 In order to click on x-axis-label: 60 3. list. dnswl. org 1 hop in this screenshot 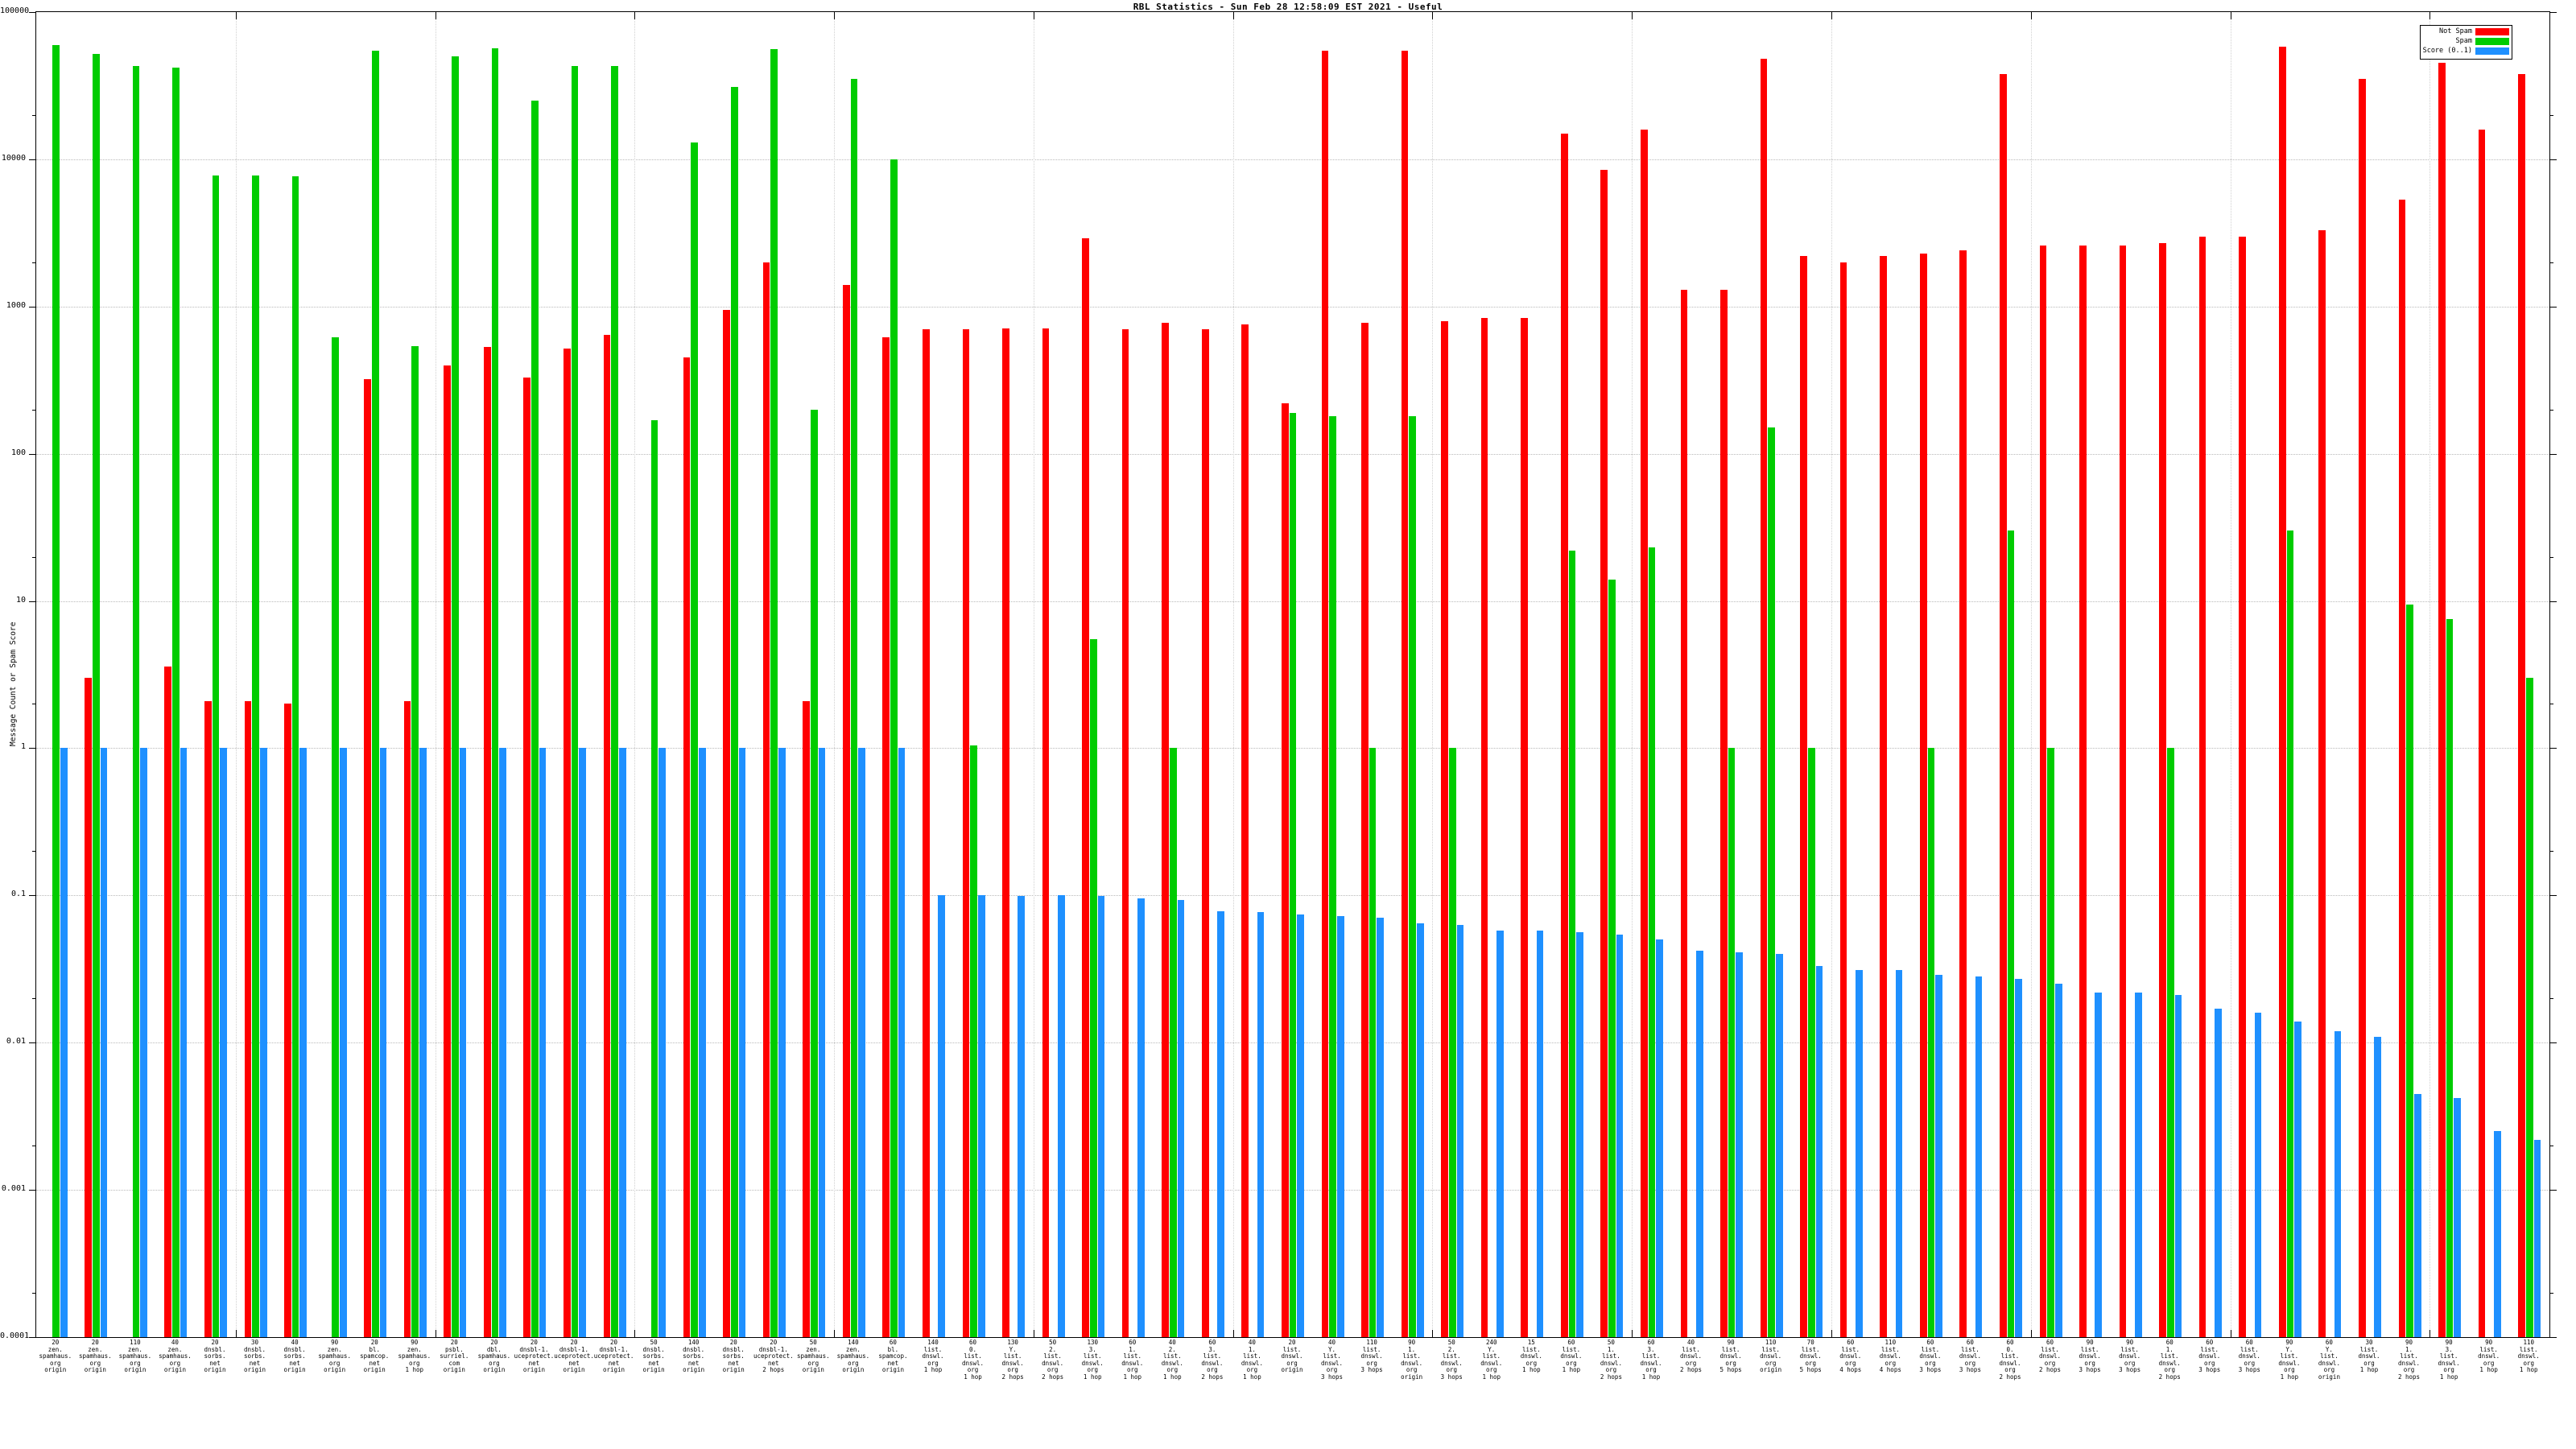, I will do `click(1651, 1360)`.